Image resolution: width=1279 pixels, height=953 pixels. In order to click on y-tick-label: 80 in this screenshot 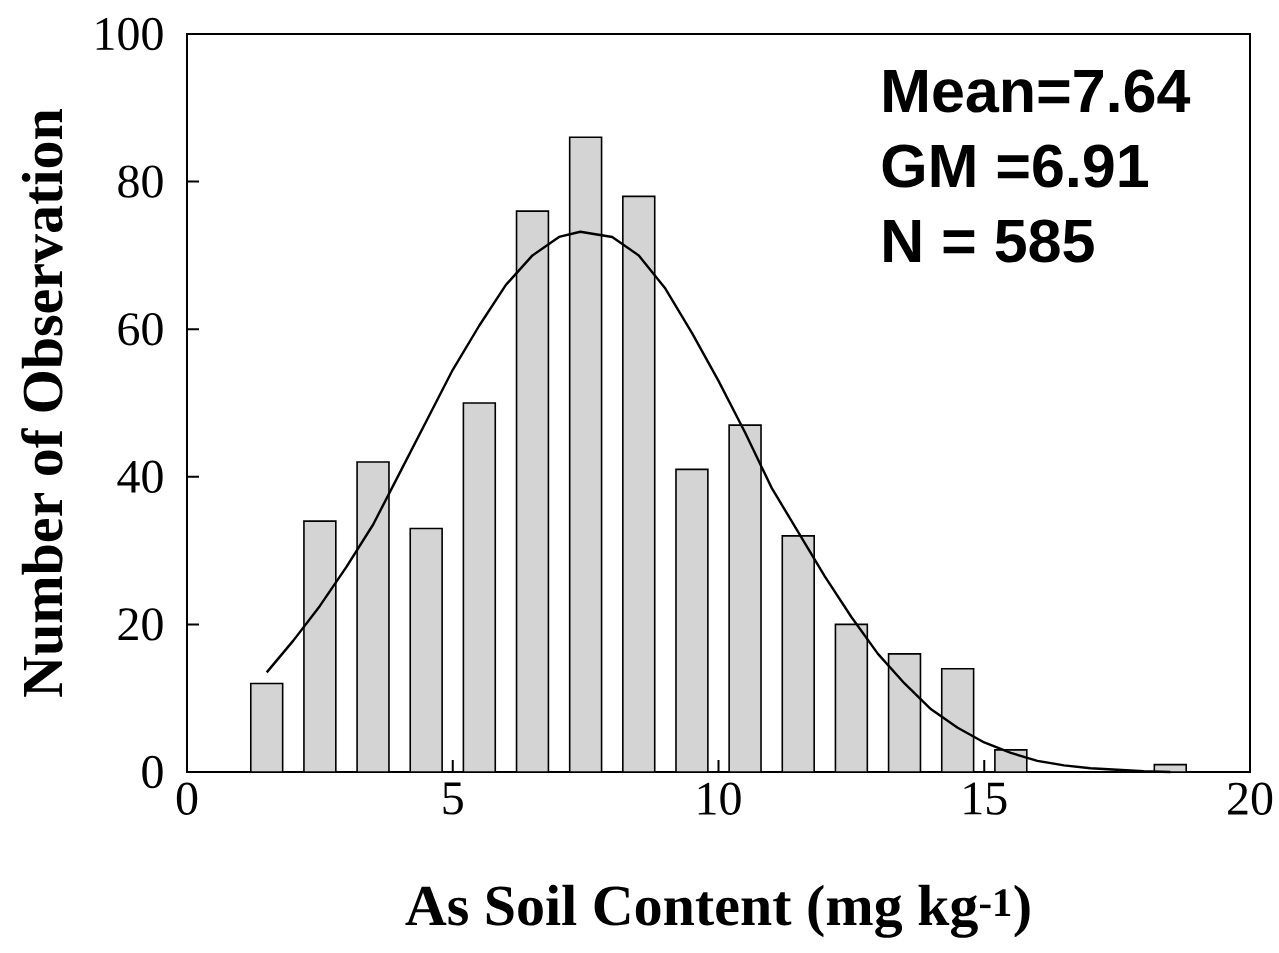, I will do `click(140, 181)`.